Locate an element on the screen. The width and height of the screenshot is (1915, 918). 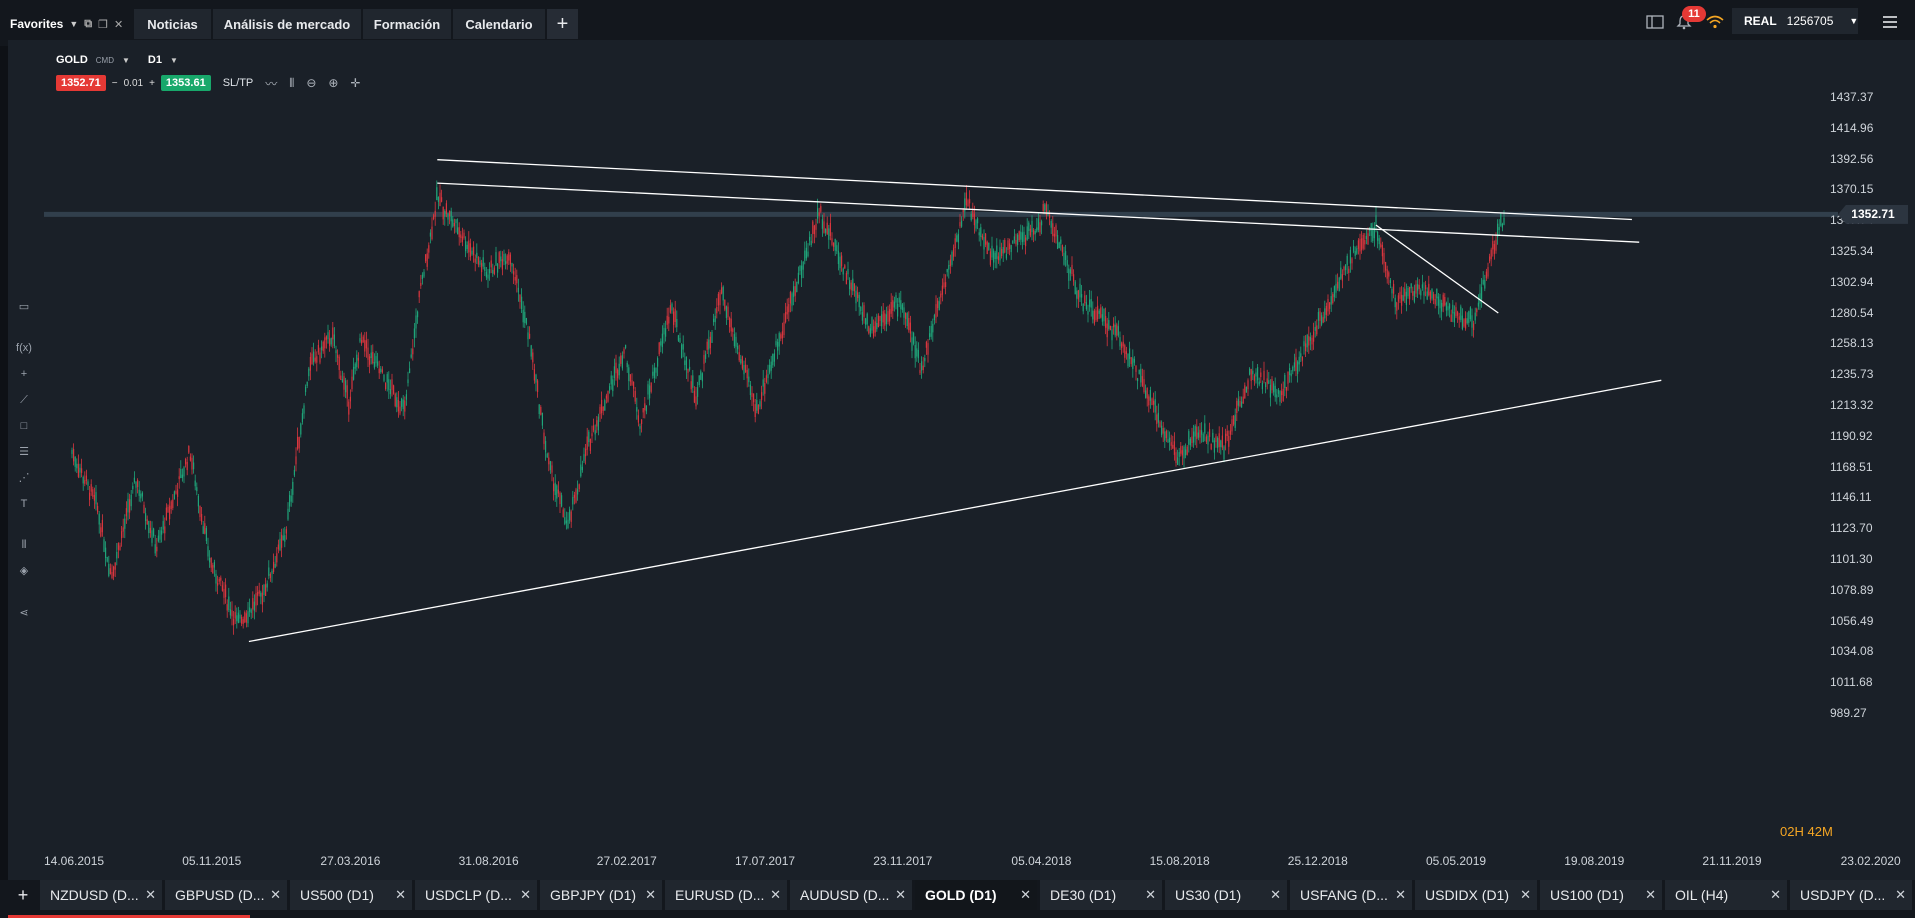
pitchfork-tool-icon: ⋰ is located at coordinates (24, 478).